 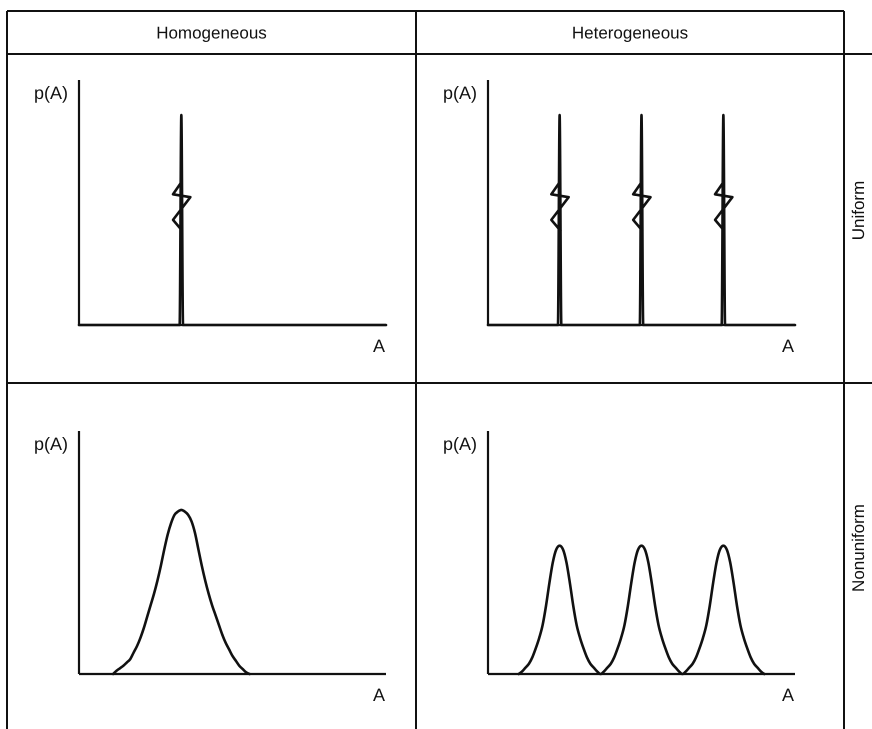 I want to click on text: Nonuniform, so click(x=858, y=548).